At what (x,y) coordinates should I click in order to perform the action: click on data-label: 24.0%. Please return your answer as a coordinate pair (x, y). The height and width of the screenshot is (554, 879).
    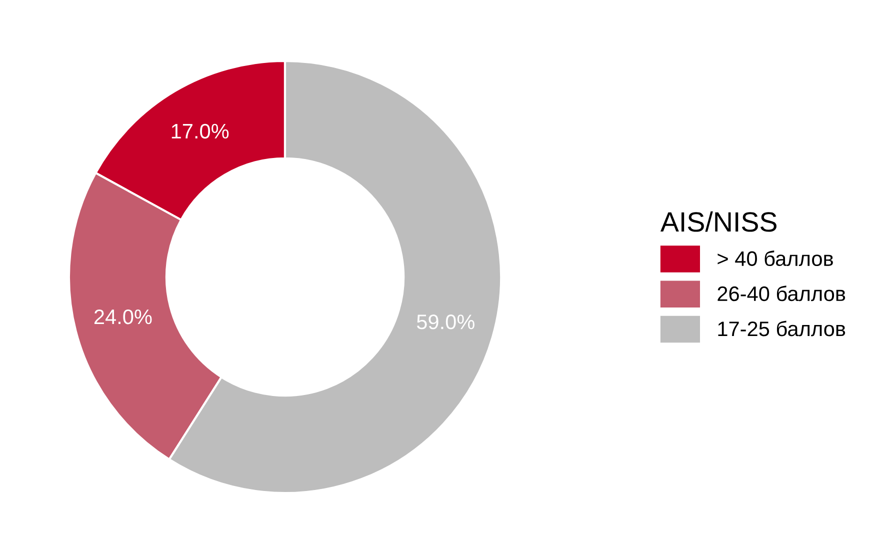
    Looking at the image, I should click on (123, 316).